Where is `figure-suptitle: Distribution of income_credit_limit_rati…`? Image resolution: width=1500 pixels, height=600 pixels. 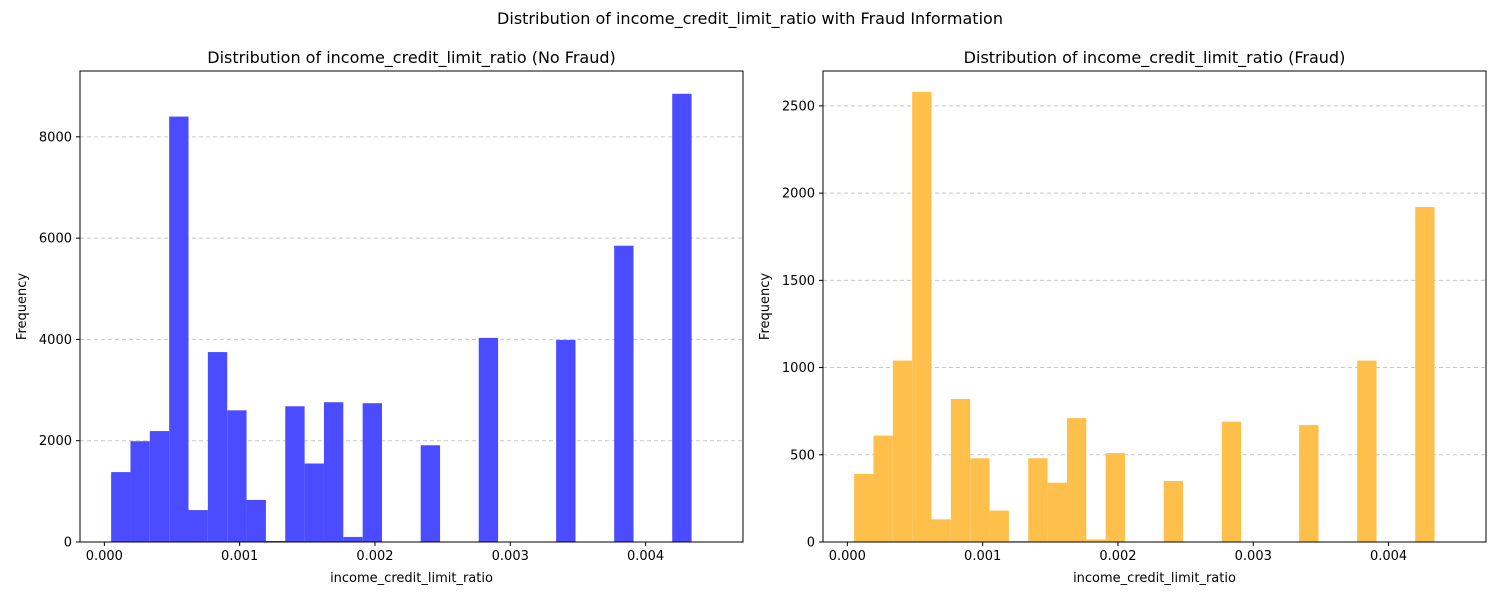 figure-suptitle: Distribution of income_credit_limit_rati… is located at coordinates (750, 18).